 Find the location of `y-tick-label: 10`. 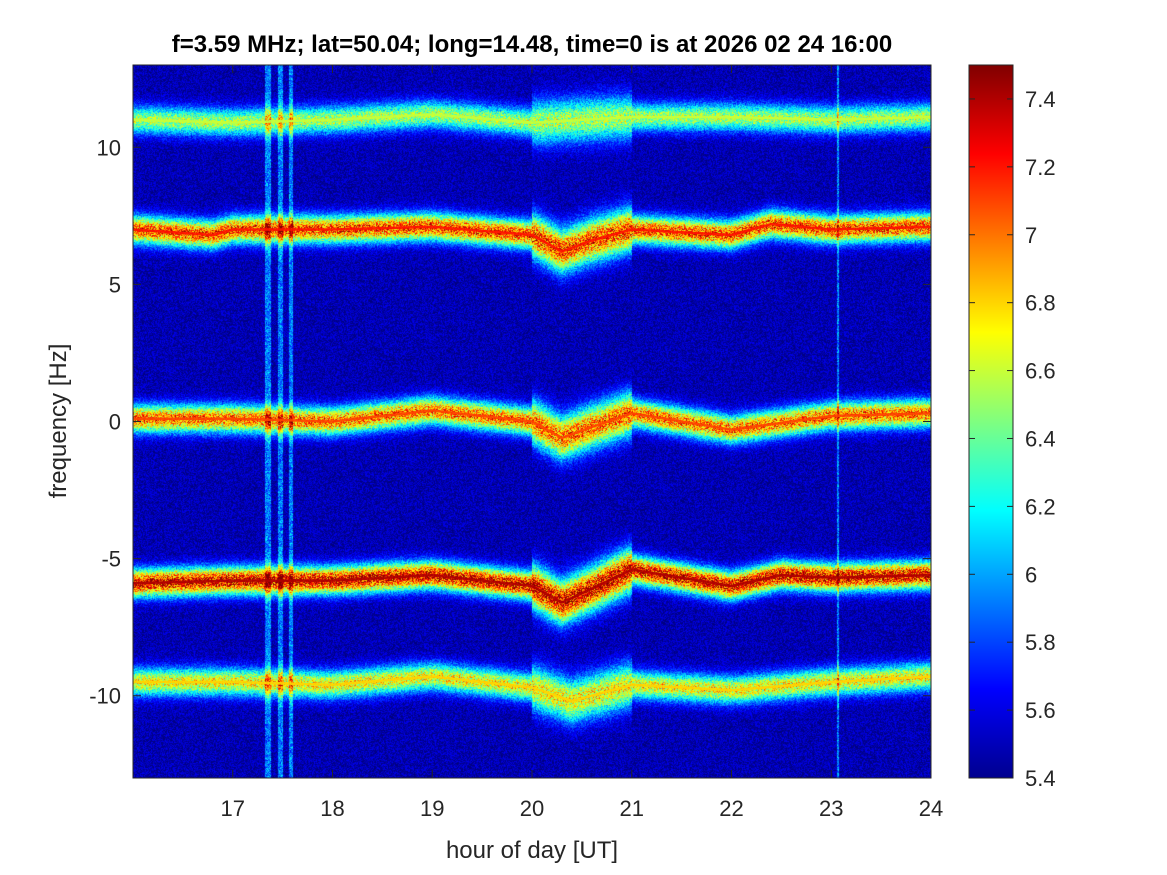

y-tick-label: 10 is located at coordinates (109, 147).